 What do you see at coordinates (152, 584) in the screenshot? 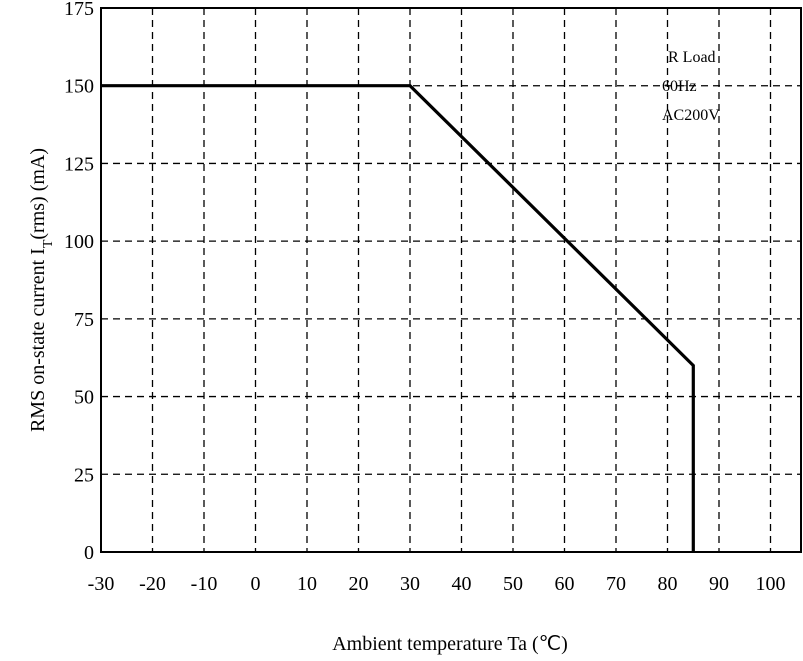
I see `x-tick-label: -20` at bounding box center [152, 584].